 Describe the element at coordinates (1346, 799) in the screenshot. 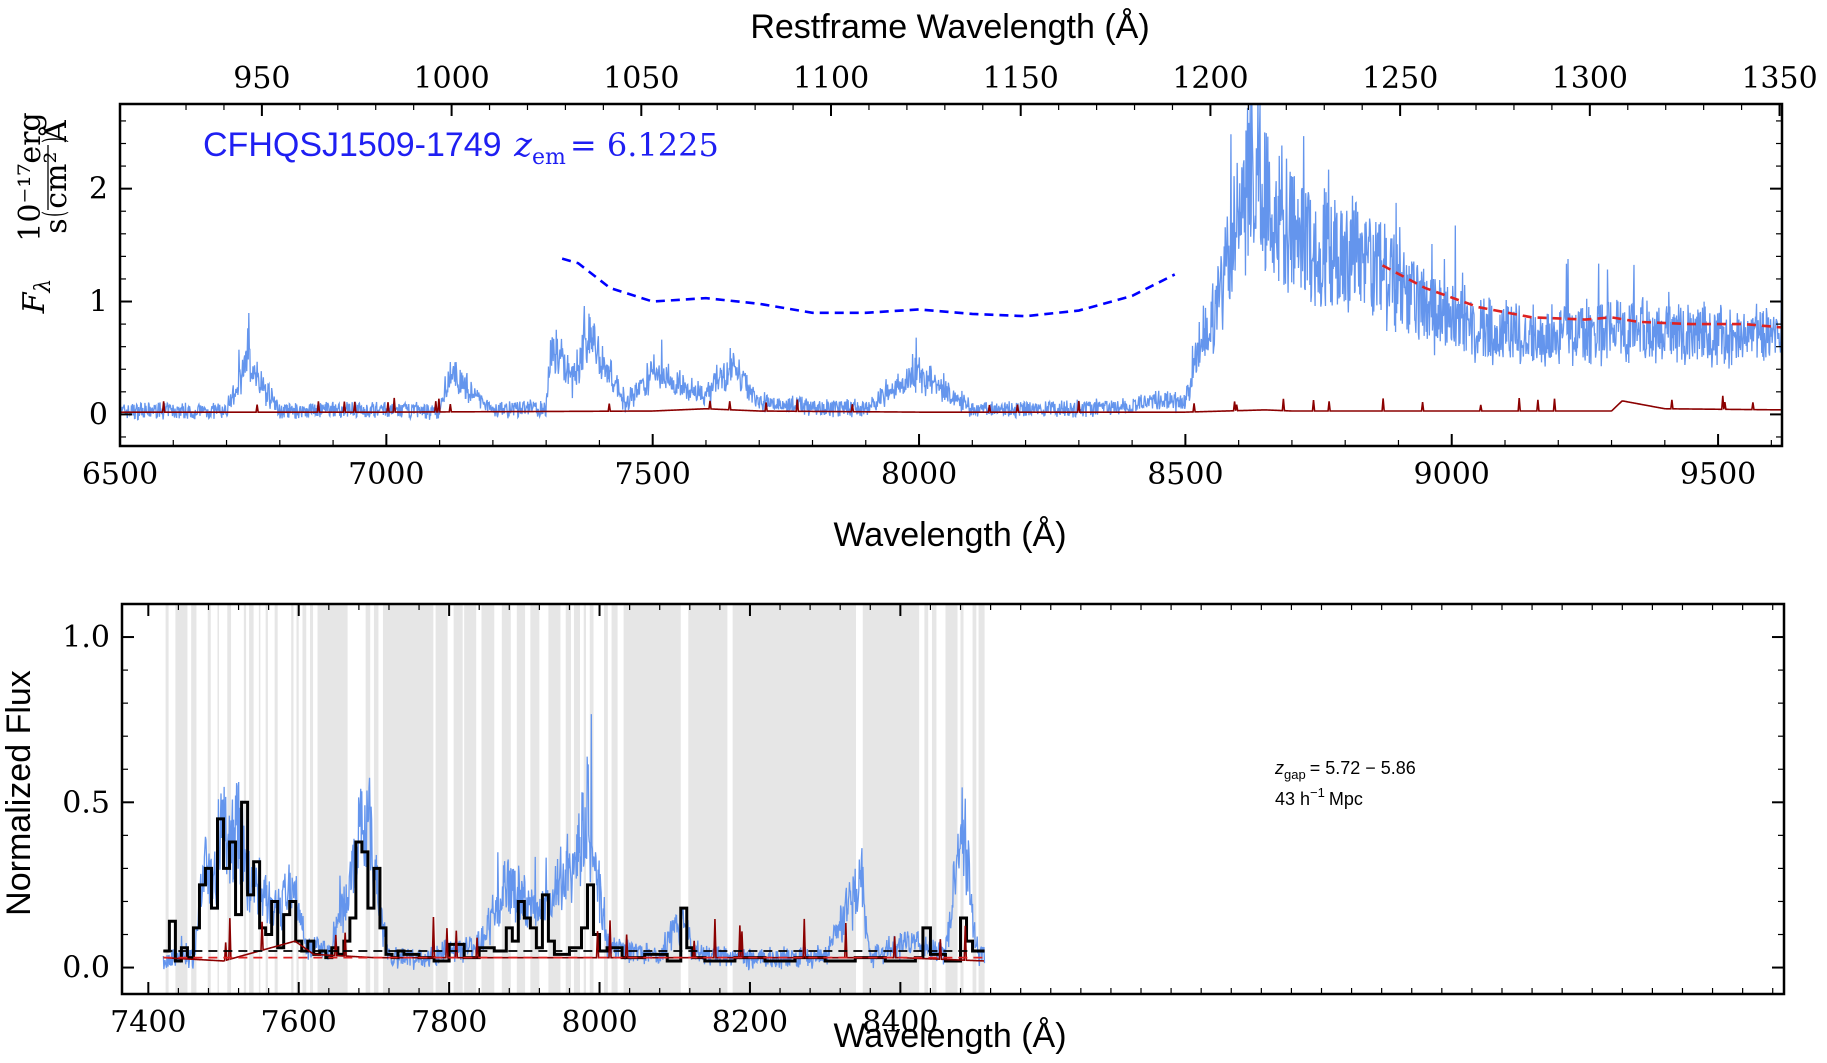

I see `gap-length-unit: Mpc` at that location.